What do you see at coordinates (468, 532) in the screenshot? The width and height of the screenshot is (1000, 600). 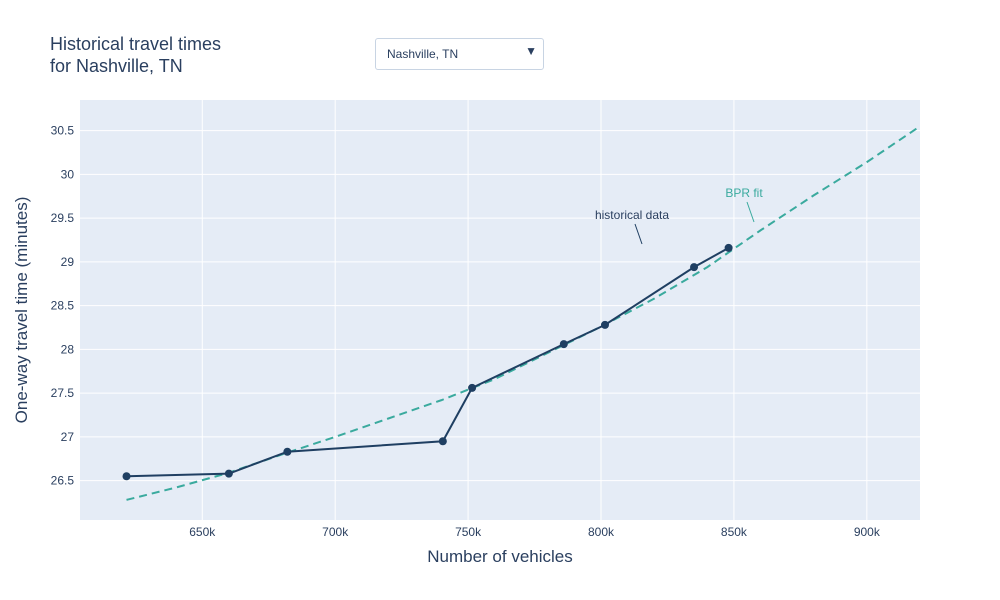 I see `x-tick-label: 750k` at bounding box center [468, 532].